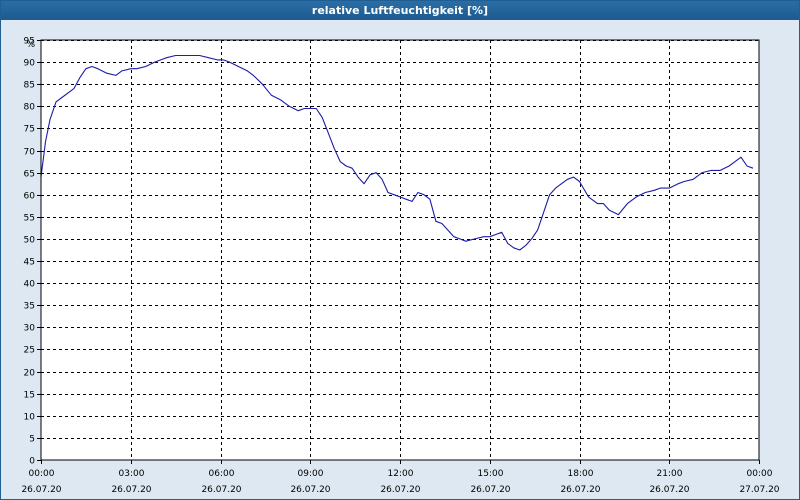  What do you see at coordinates (29, 351) in the screenshot?
I see `y-tick-label: 25` at bounding box center [29, 351].